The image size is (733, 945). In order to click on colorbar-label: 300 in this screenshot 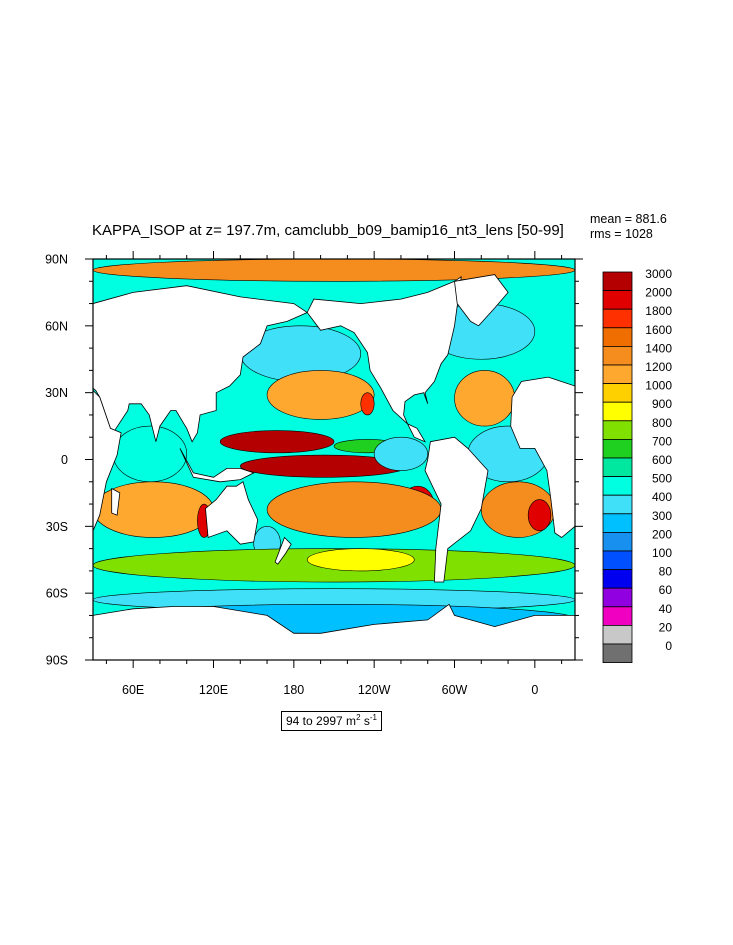, I will do `click(662, 516)`.